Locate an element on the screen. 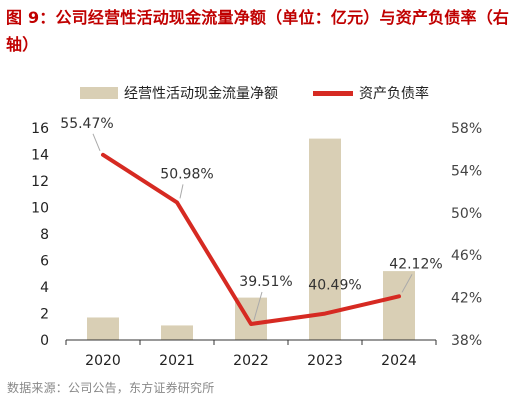 This screenshot has height=407, width=523. chart-title: 图 9：公司经营性活动现金流量净额（单位：亿元）与资产负债率（右轴） is located at coordinates (258, 31).